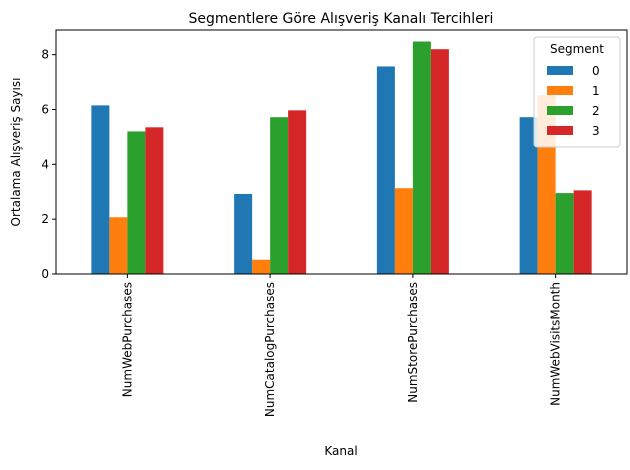  Describe the element at coordinates (577, 49) in the screenshot. I see `legend-title: Segment` at that location.